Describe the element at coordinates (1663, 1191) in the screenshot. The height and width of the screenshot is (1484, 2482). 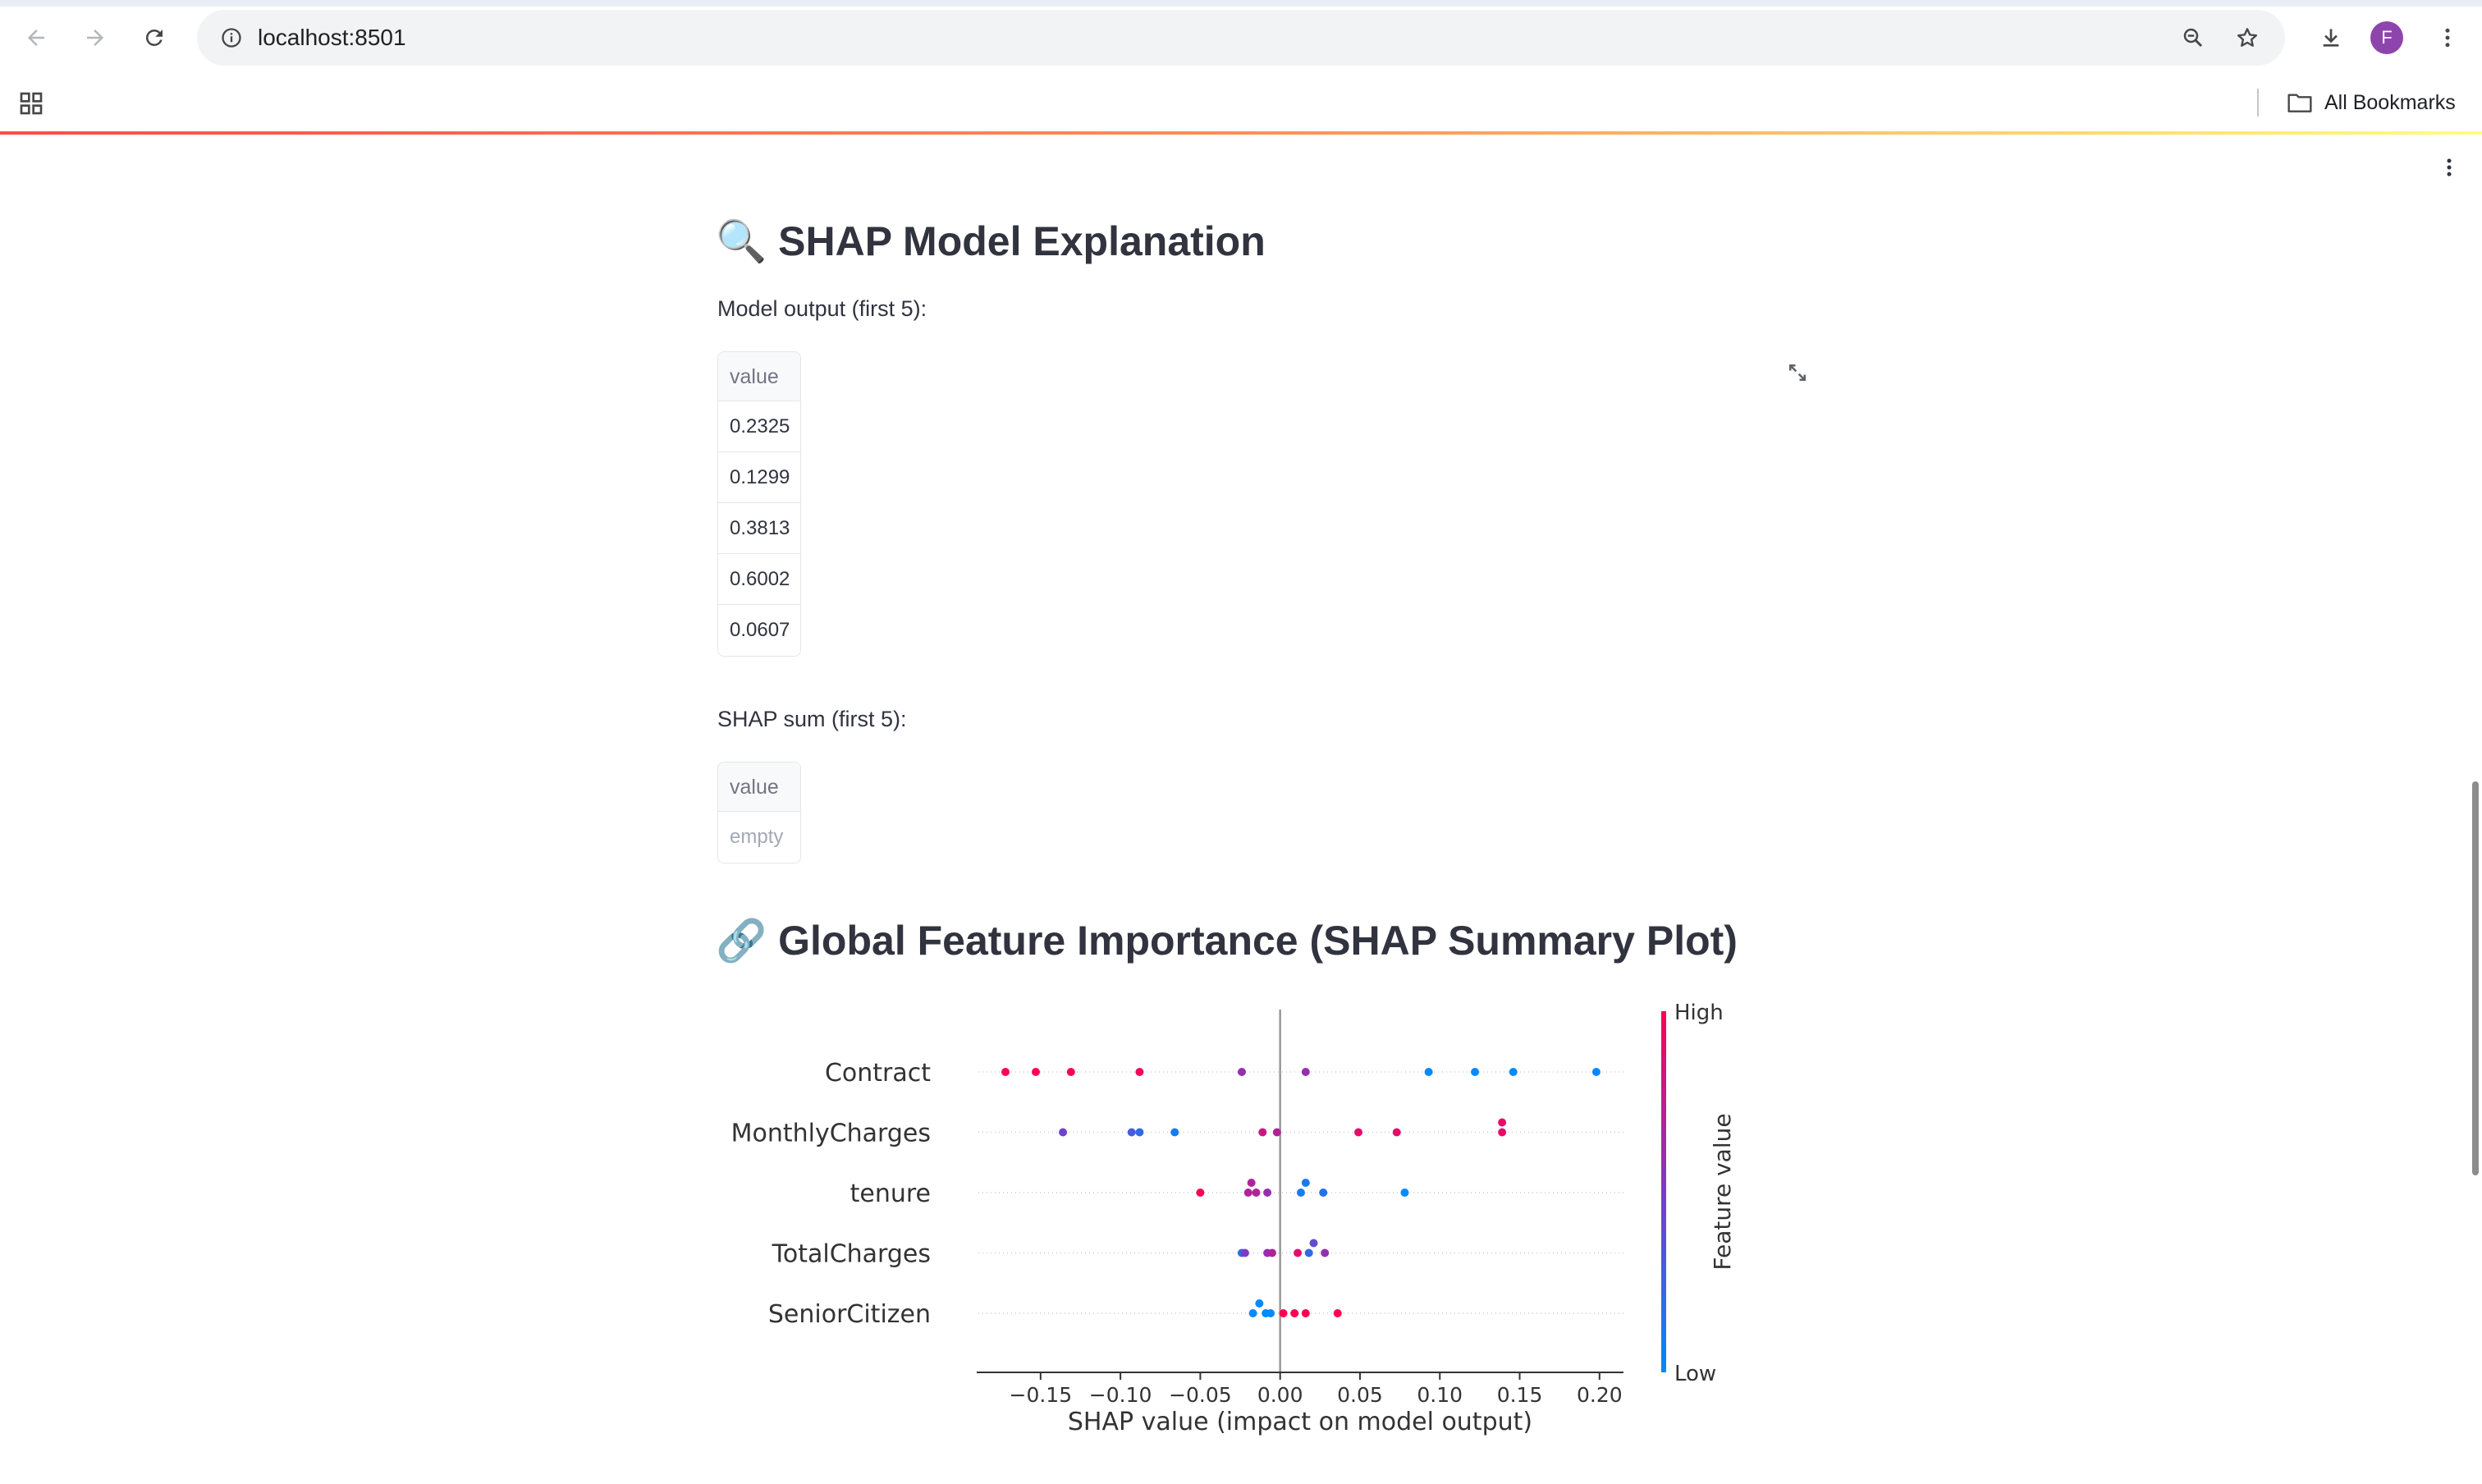
I see `colorbar` at that location.